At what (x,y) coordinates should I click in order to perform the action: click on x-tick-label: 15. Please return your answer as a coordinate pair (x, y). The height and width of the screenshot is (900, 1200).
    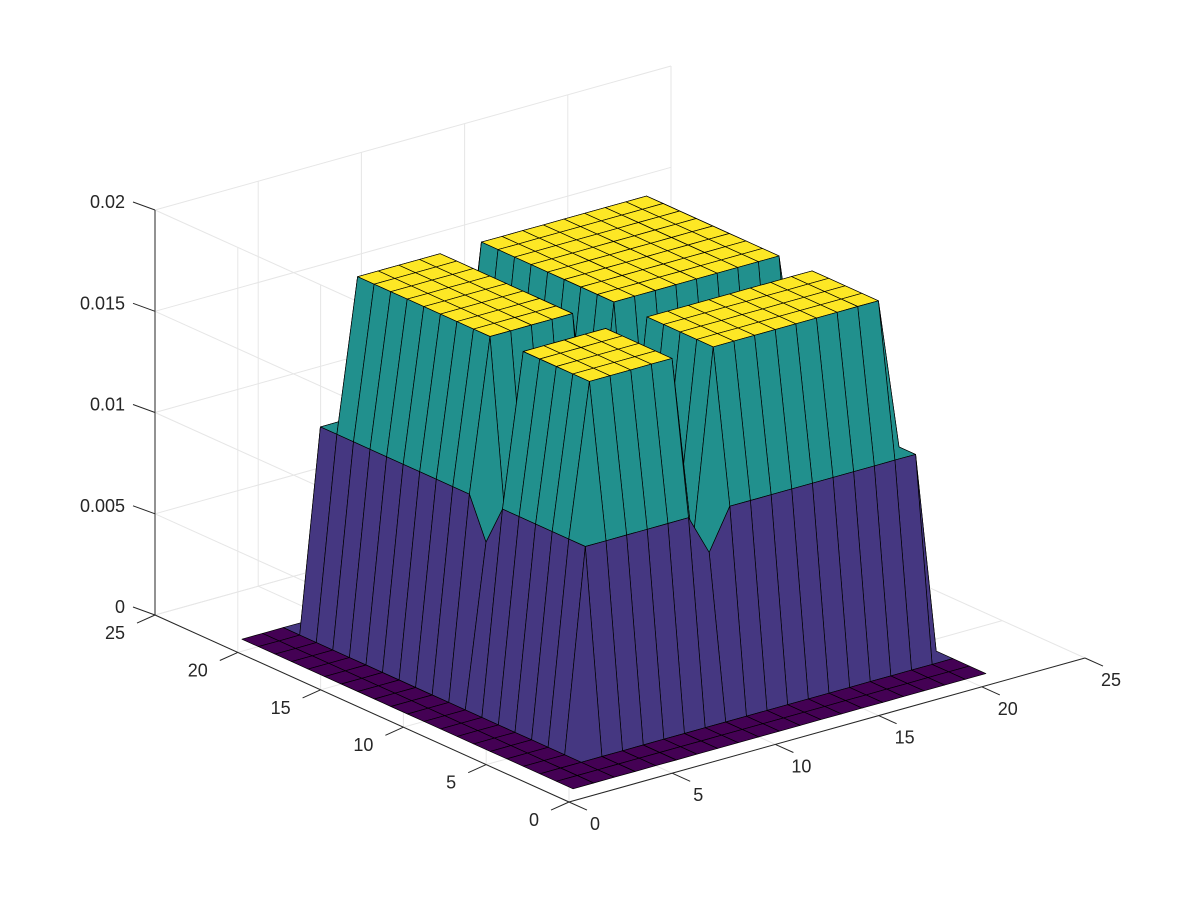
    Looking at the image, I should click on (905, 738).